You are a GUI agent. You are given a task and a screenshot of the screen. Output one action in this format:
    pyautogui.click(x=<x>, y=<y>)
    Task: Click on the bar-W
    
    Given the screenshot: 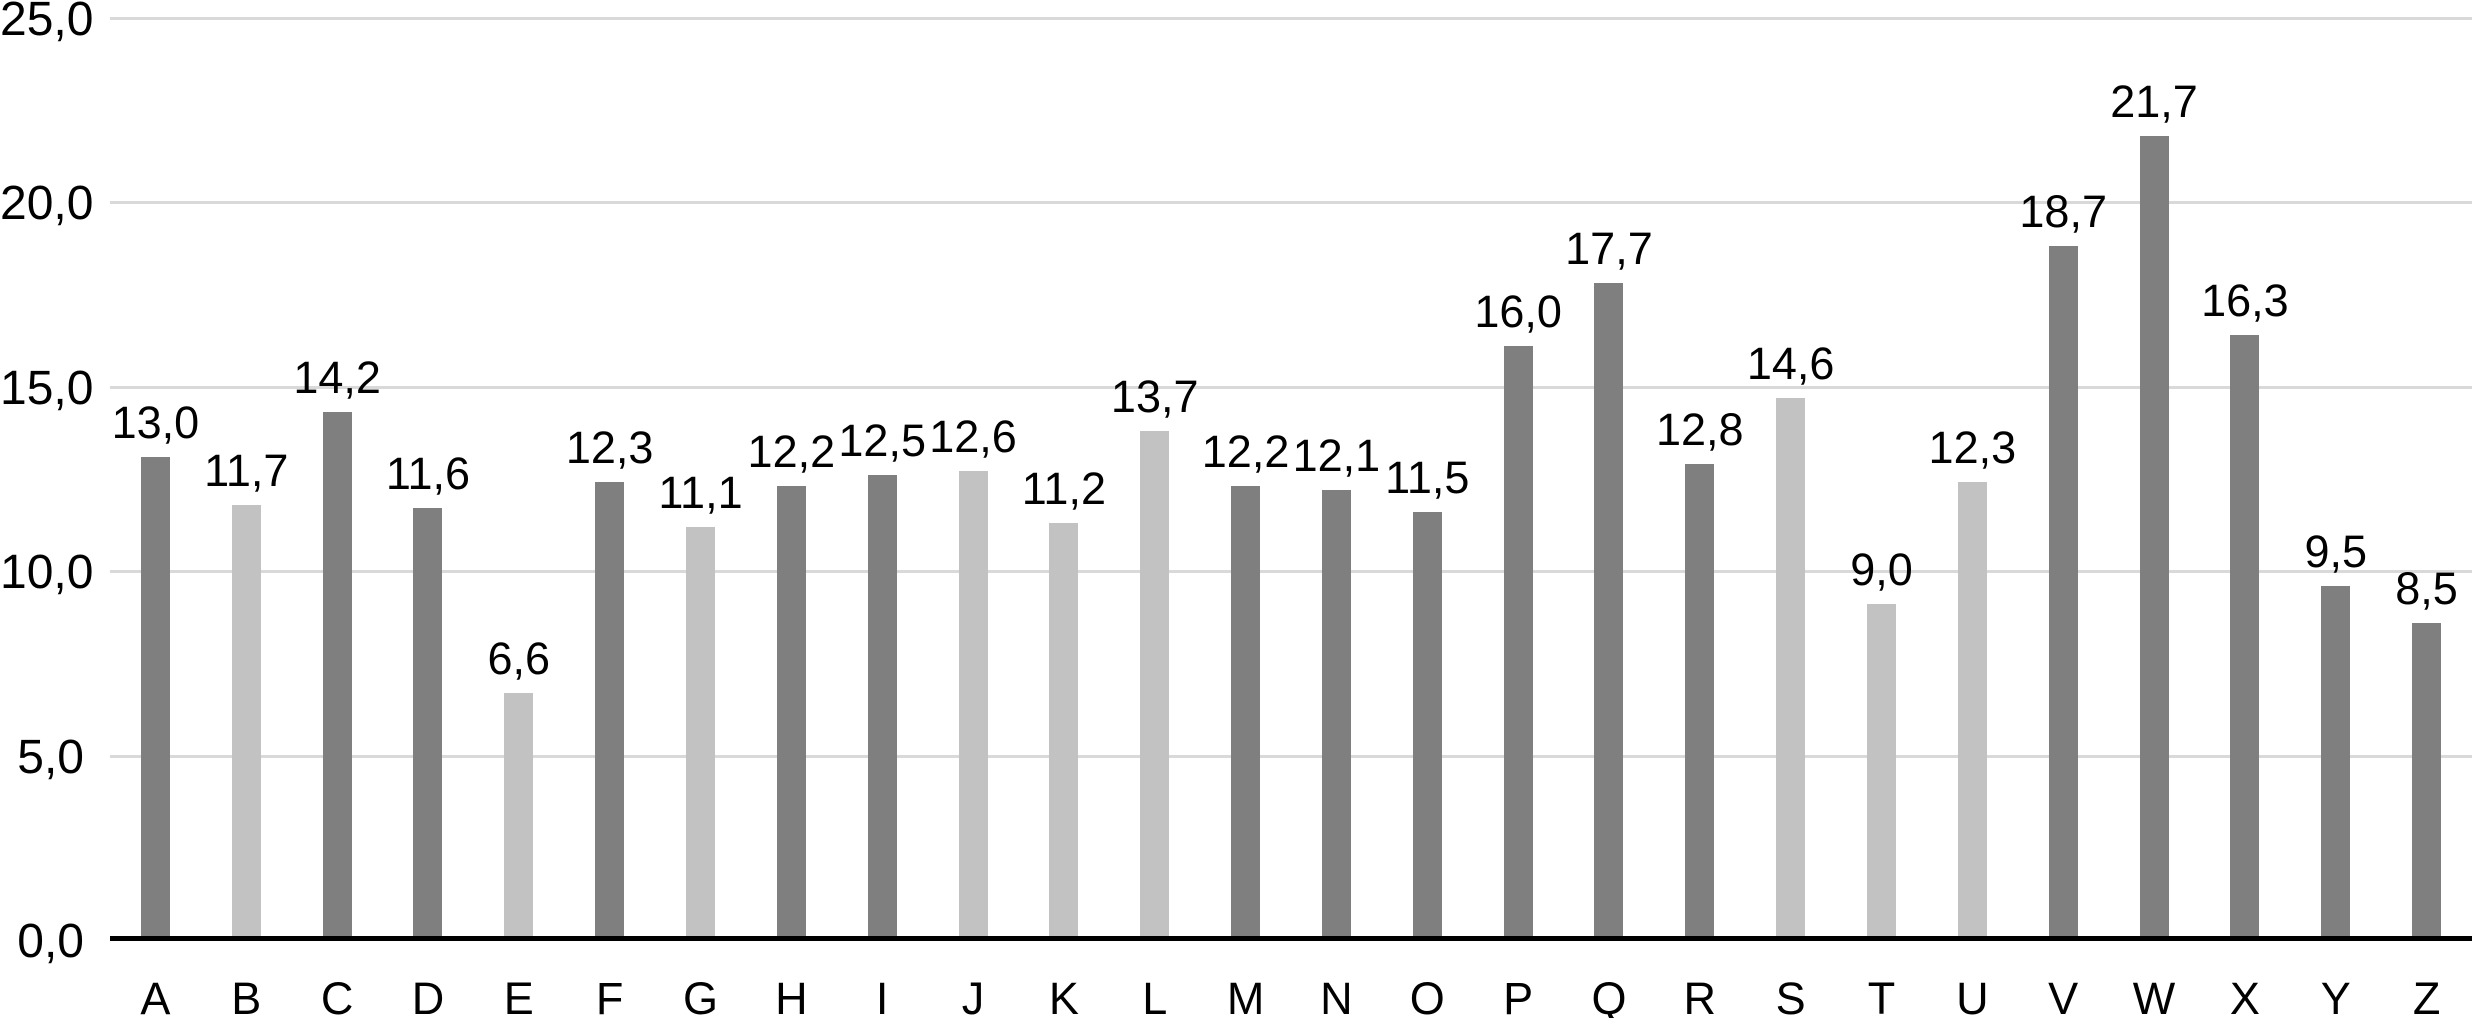 What is the action you would take?
    pyautogui.click(x=2154, y=536)
    